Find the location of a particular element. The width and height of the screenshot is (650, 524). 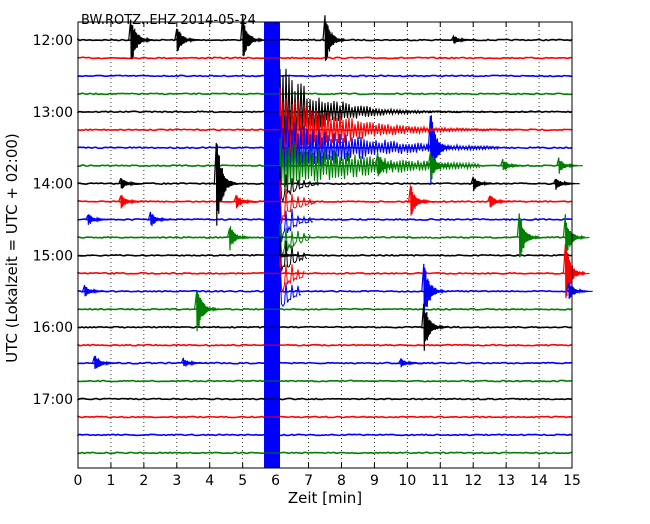

x-tick-label: 6 is located at coordinates (275, 481).